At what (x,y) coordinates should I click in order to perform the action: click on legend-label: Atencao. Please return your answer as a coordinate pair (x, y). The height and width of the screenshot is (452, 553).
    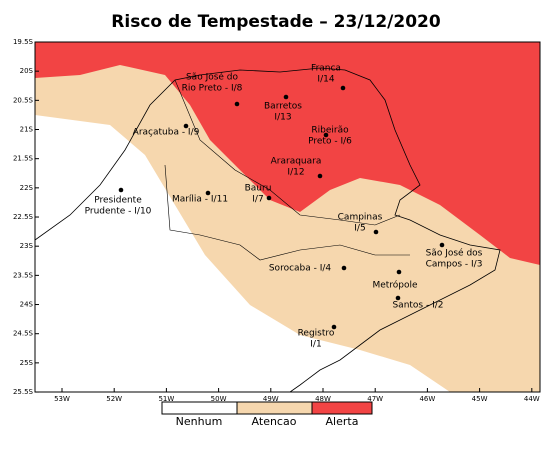
    Looking at the image, I should click on (274, 421).